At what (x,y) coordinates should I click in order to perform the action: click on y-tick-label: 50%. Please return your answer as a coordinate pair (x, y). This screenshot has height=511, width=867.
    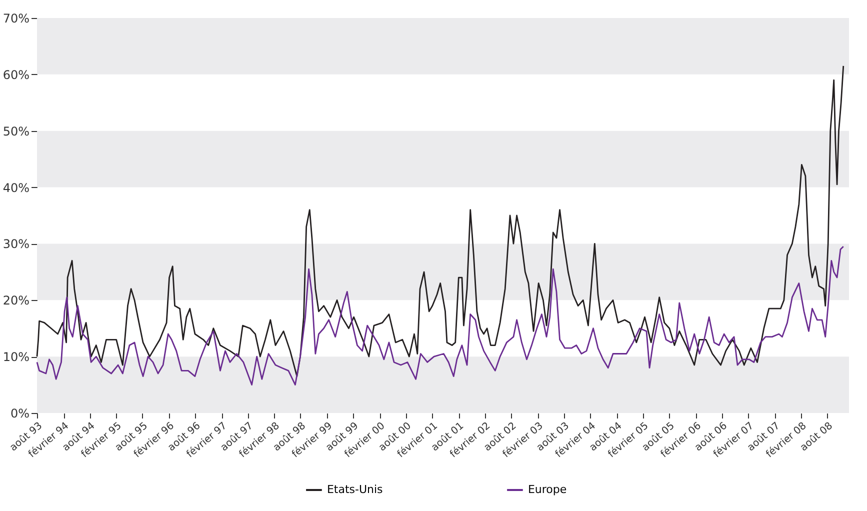
    Looking at the image, I should click on (16, 131).